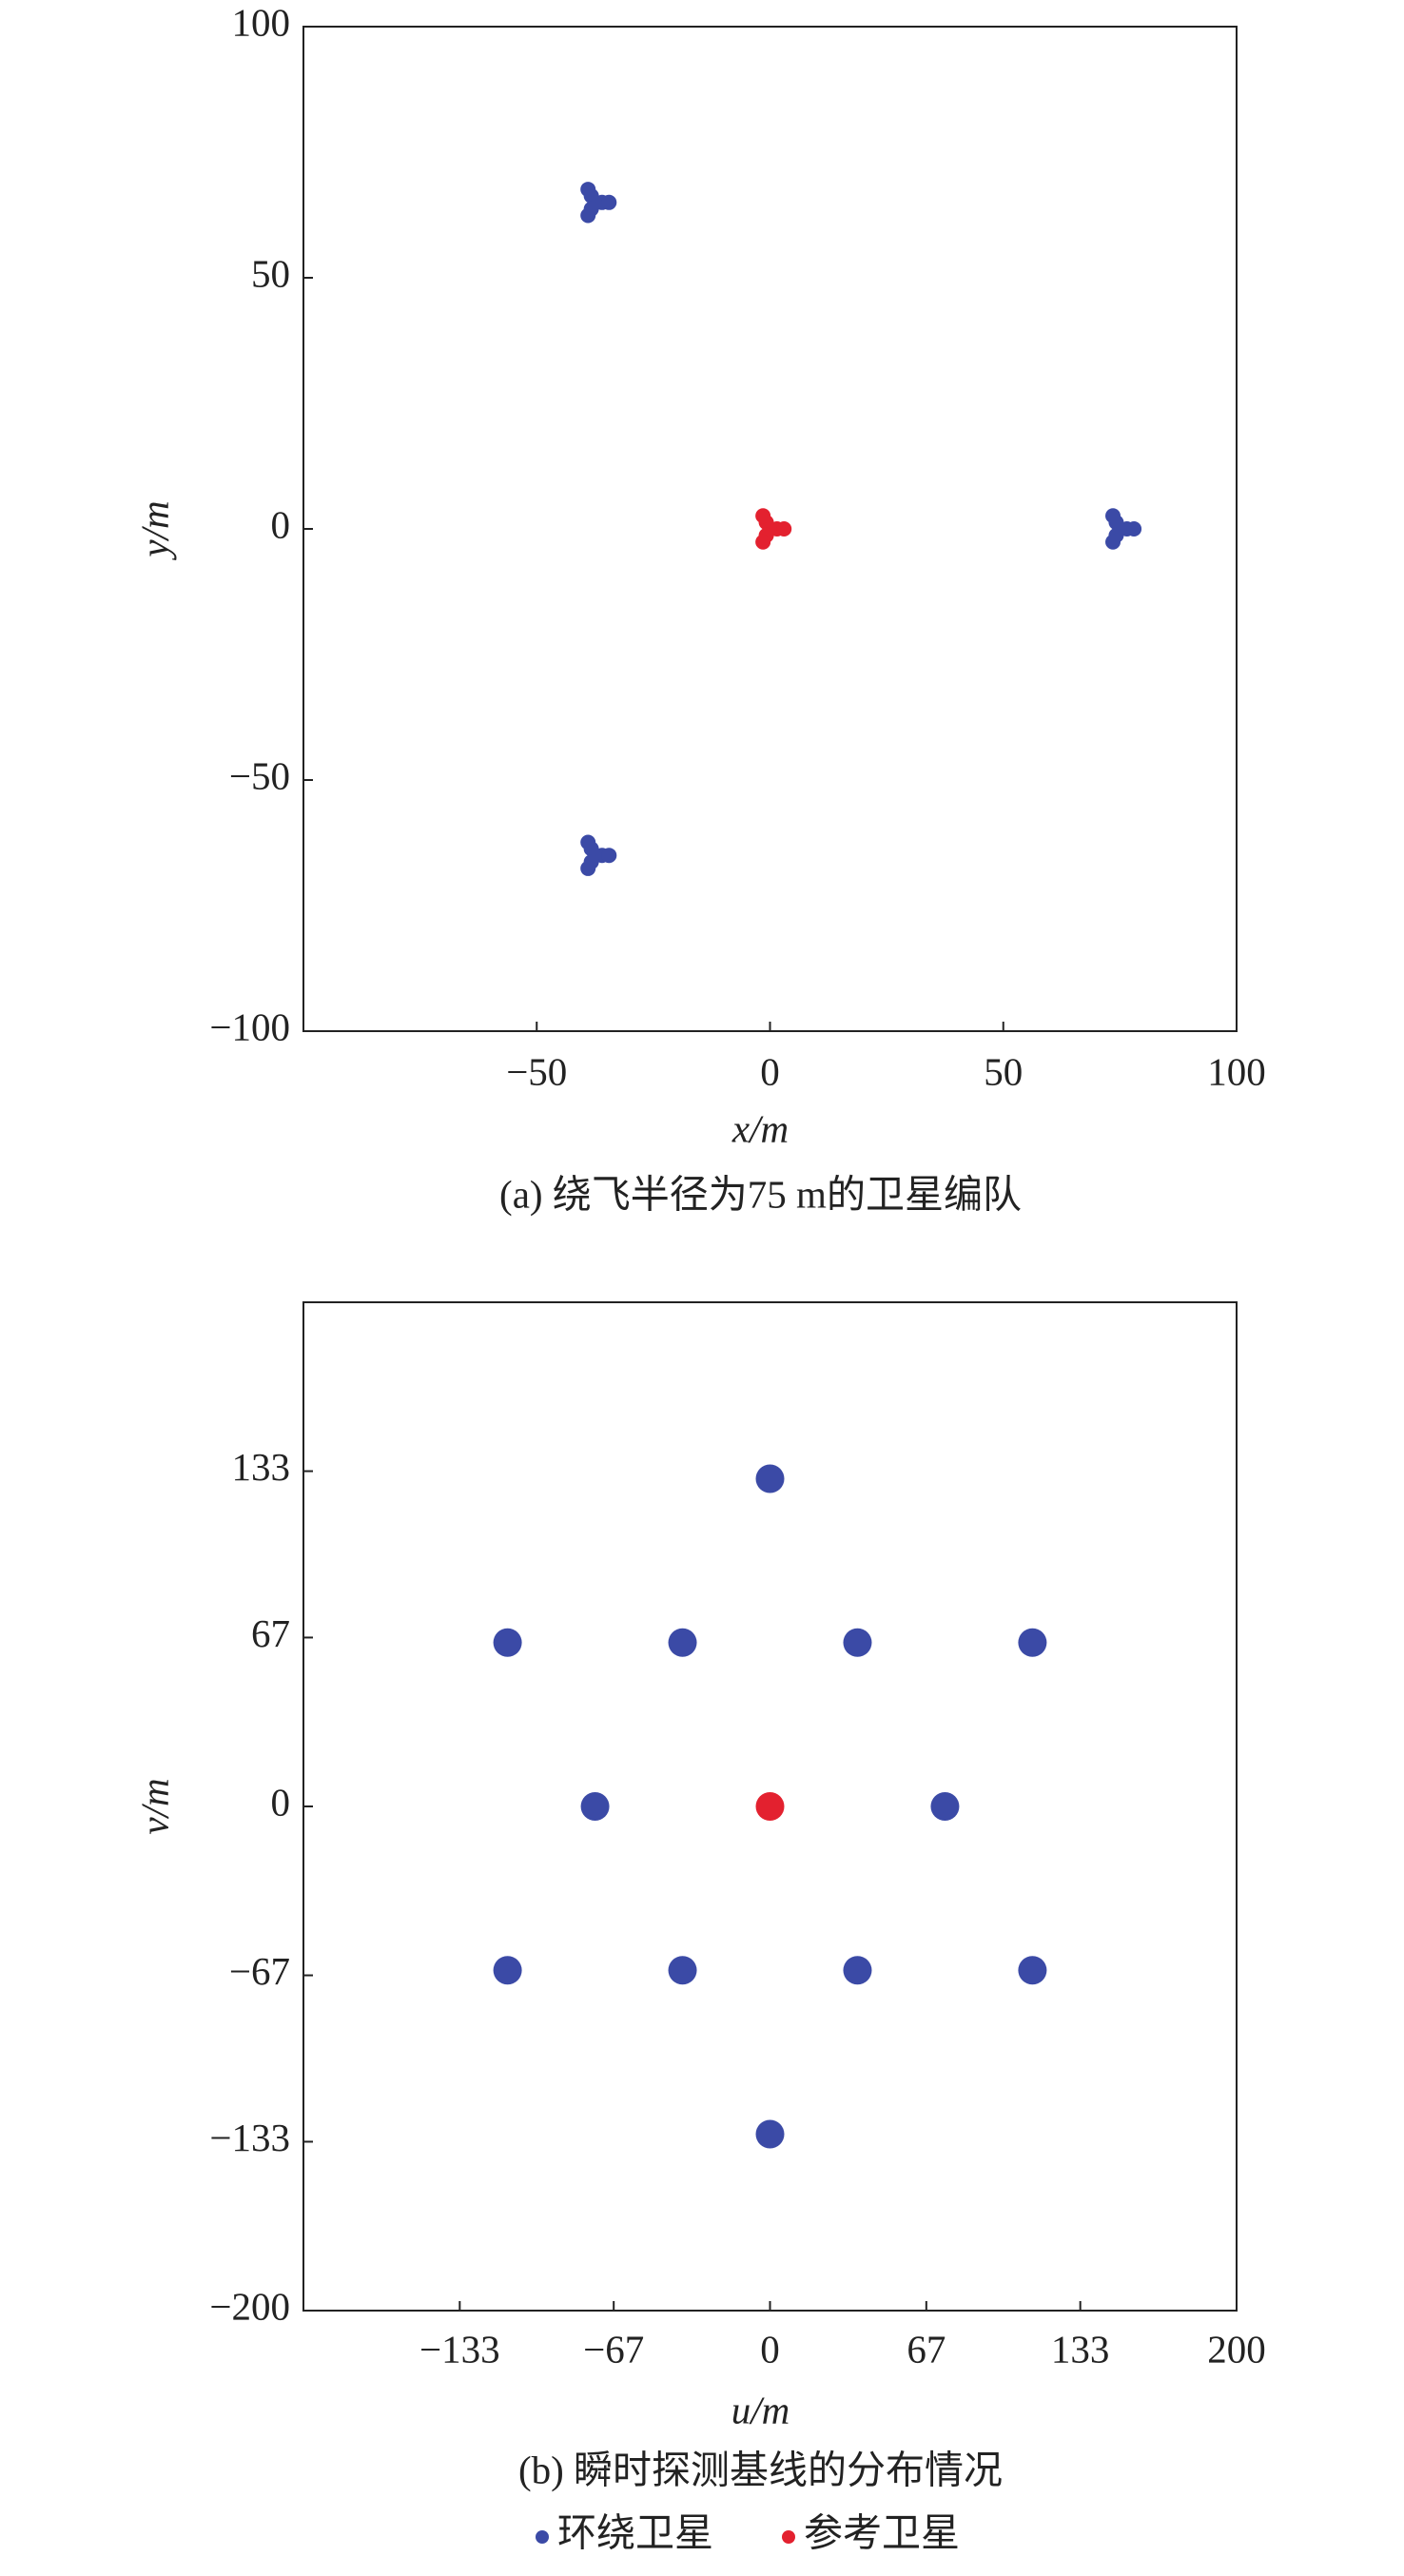 The height and width of the screenshot is (2576, 1404). What do you see at coordinates (926, 2349) in the screenshot?
I see `x-tick-label: 67` at bounding box center [926, 2349].